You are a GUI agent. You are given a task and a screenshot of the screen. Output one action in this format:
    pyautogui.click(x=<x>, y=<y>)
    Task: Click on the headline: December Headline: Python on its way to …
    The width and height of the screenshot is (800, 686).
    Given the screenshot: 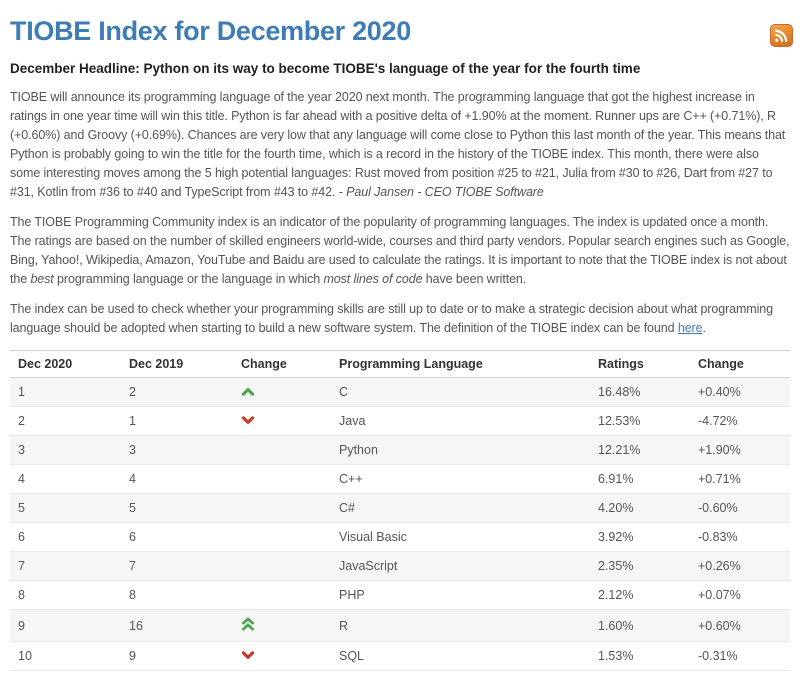 What is the action you would take?
    pyautogui.click(x=325, y=68)
    